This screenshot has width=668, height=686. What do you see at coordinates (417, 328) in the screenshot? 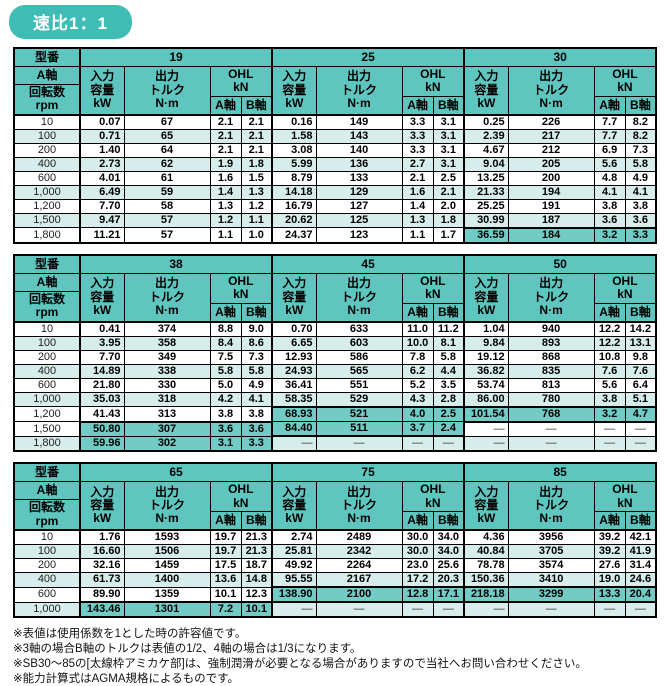
I see `ohl-a-value: 11.0` at bounding box center [417, 328].